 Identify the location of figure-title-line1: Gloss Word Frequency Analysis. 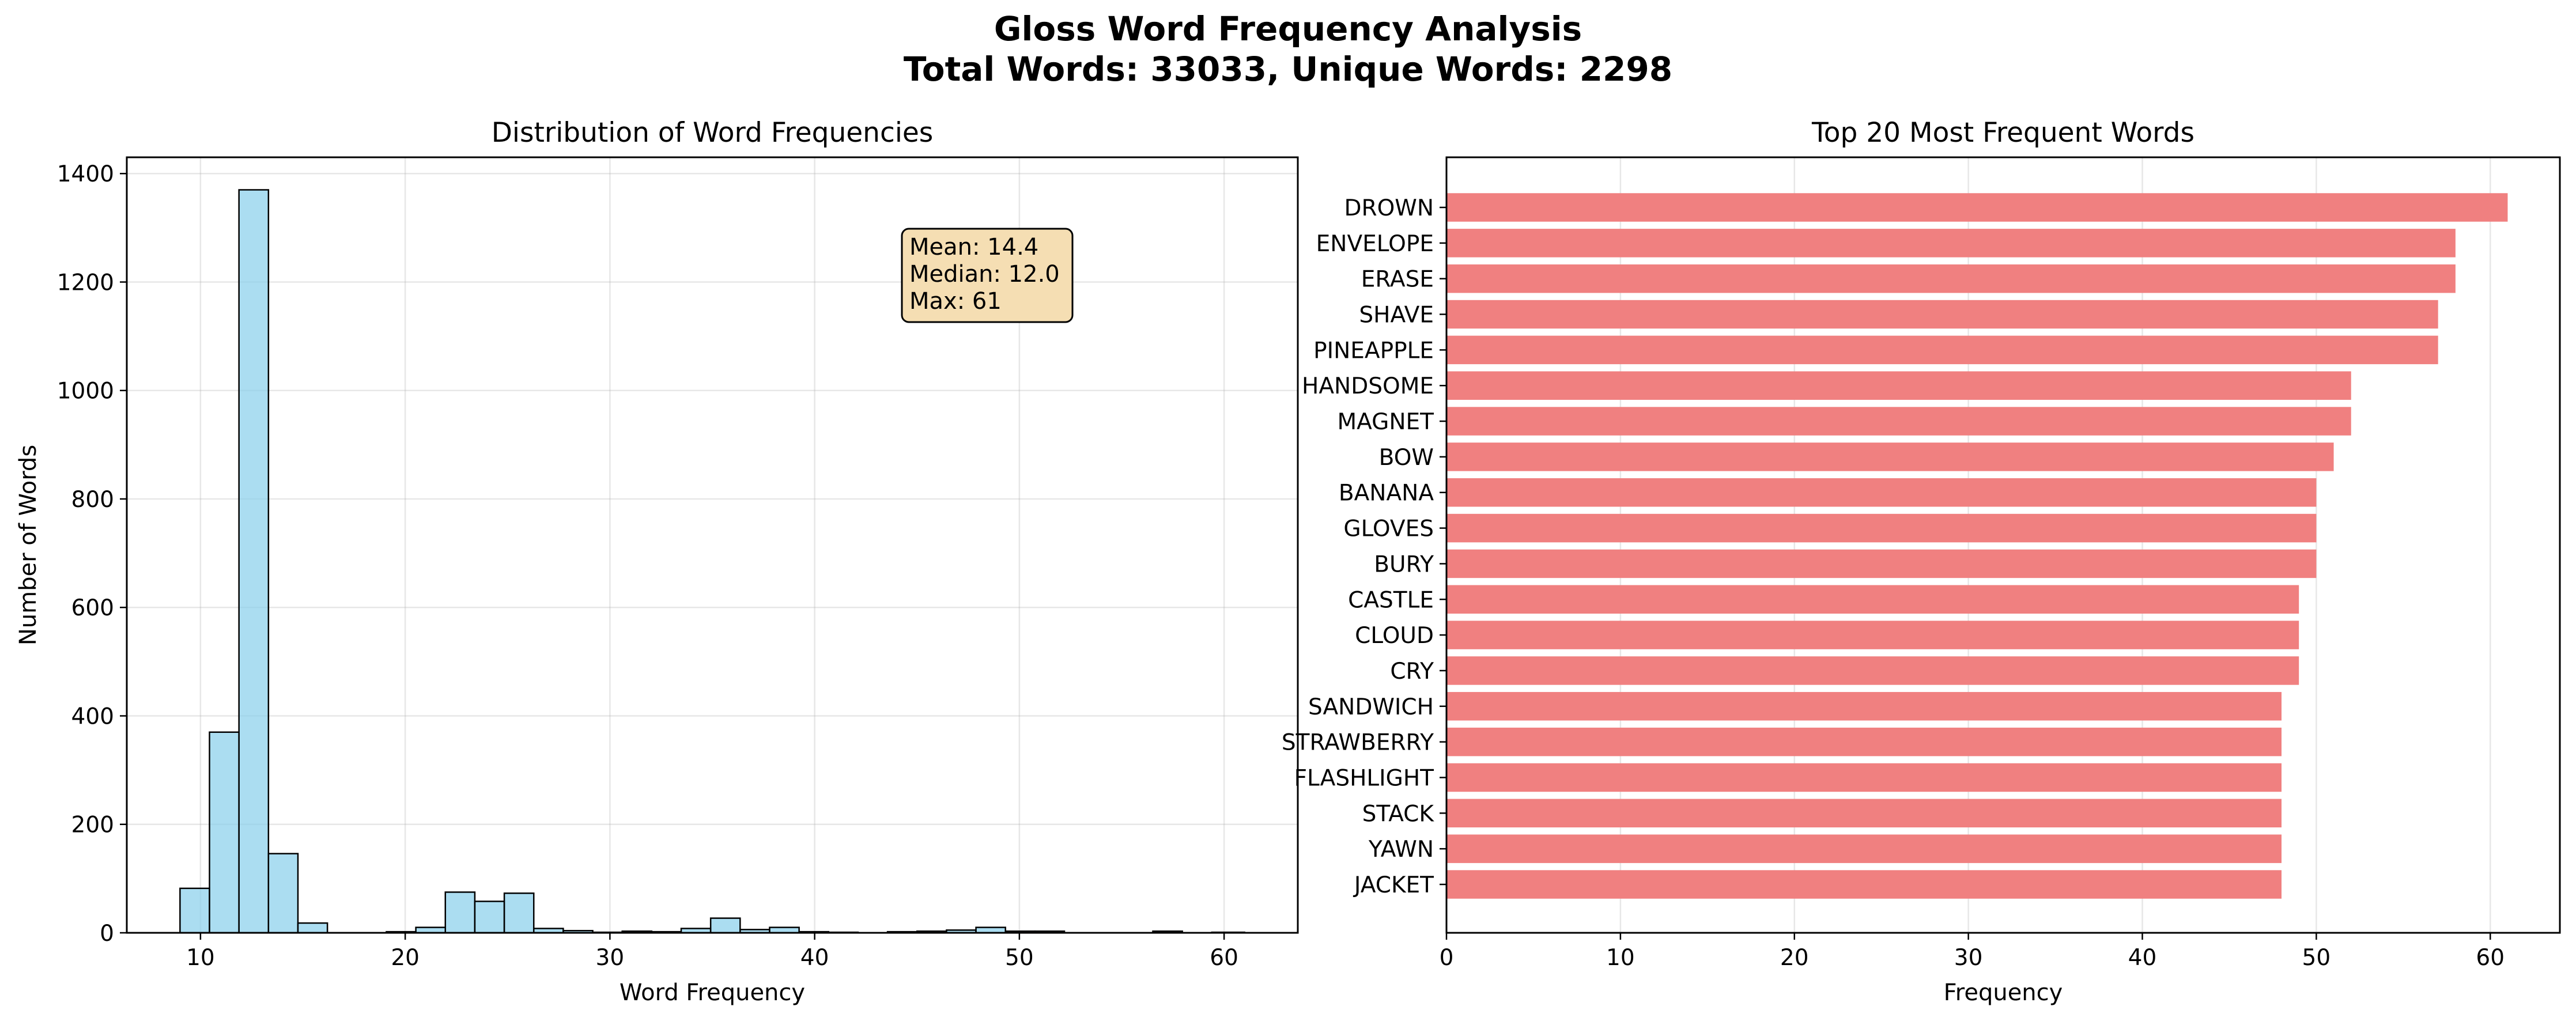
(1288, 28).